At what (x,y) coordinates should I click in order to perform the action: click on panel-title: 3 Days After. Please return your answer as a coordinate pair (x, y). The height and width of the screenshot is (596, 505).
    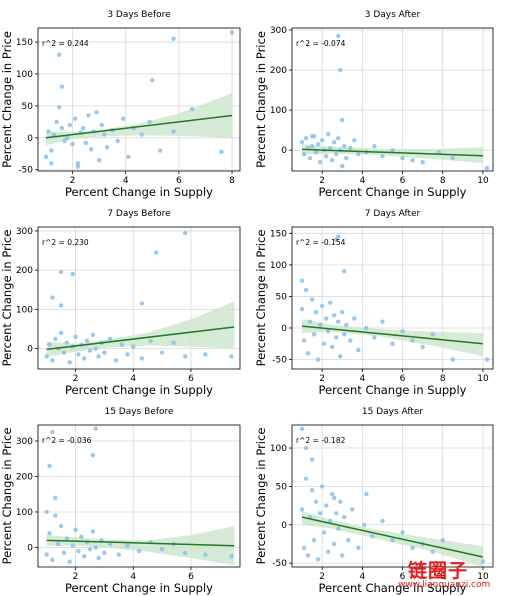
    Looking at the image, I should click on (393, 15).